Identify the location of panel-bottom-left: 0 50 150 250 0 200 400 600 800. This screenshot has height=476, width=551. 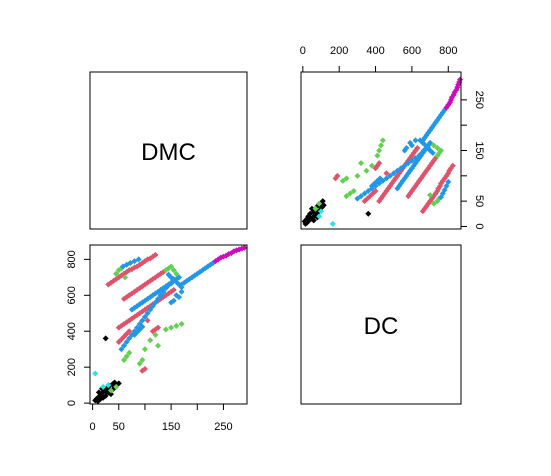
(157, 338).